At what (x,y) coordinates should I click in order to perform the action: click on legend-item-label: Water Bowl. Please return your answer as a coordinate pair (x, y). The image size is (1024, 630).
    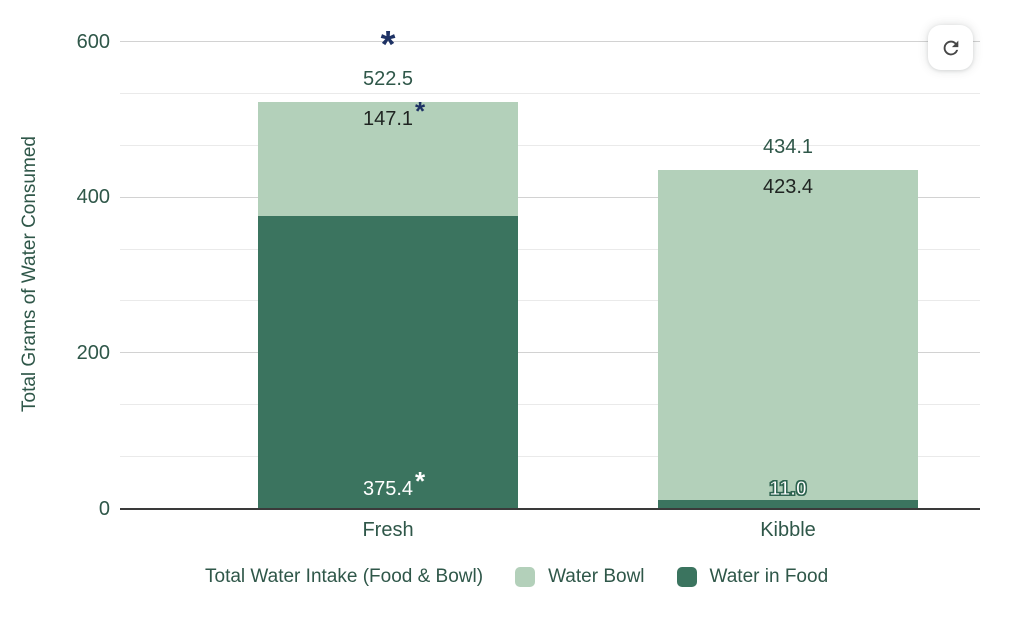
    Looking at the image, I should click on (596, 576).